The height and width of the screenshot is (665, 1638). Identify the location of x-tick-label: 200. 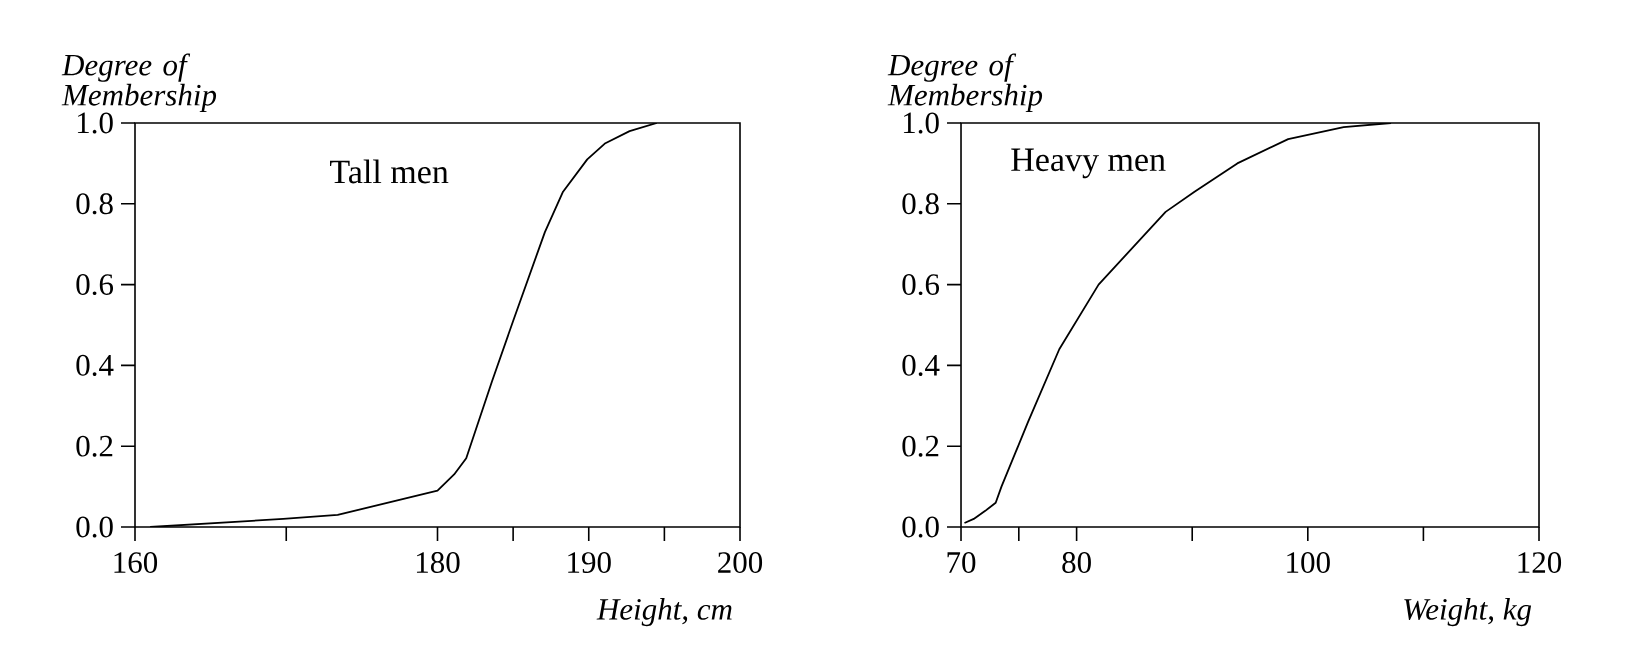
(740, 562).